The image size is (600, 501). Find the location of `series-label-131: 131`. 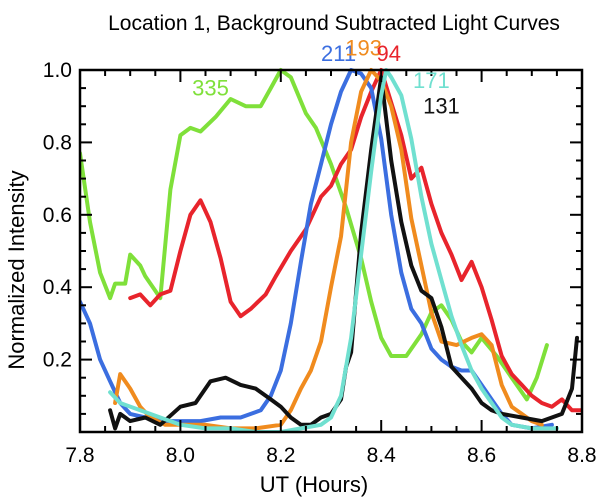

series-label-131: 131 is located at coordinates (441, 105).